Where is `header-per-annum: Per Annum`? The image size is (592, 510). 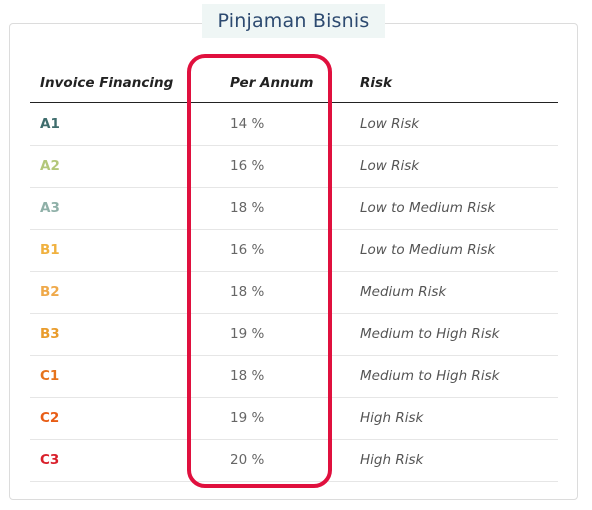 header-per-annum: Per Annum is located at coordinates (272, 83).